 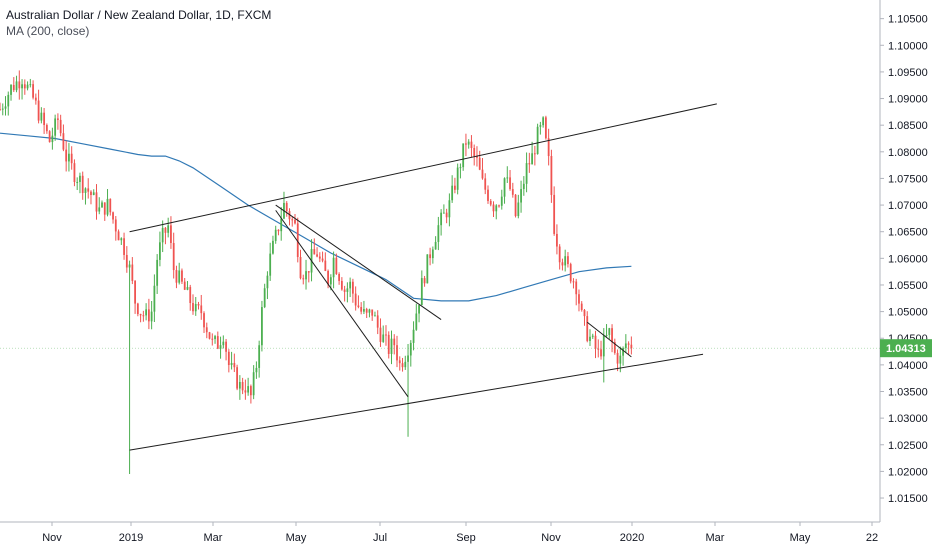 I want to click on price-tick-label: 1.04000, so click(x=908, y=366).